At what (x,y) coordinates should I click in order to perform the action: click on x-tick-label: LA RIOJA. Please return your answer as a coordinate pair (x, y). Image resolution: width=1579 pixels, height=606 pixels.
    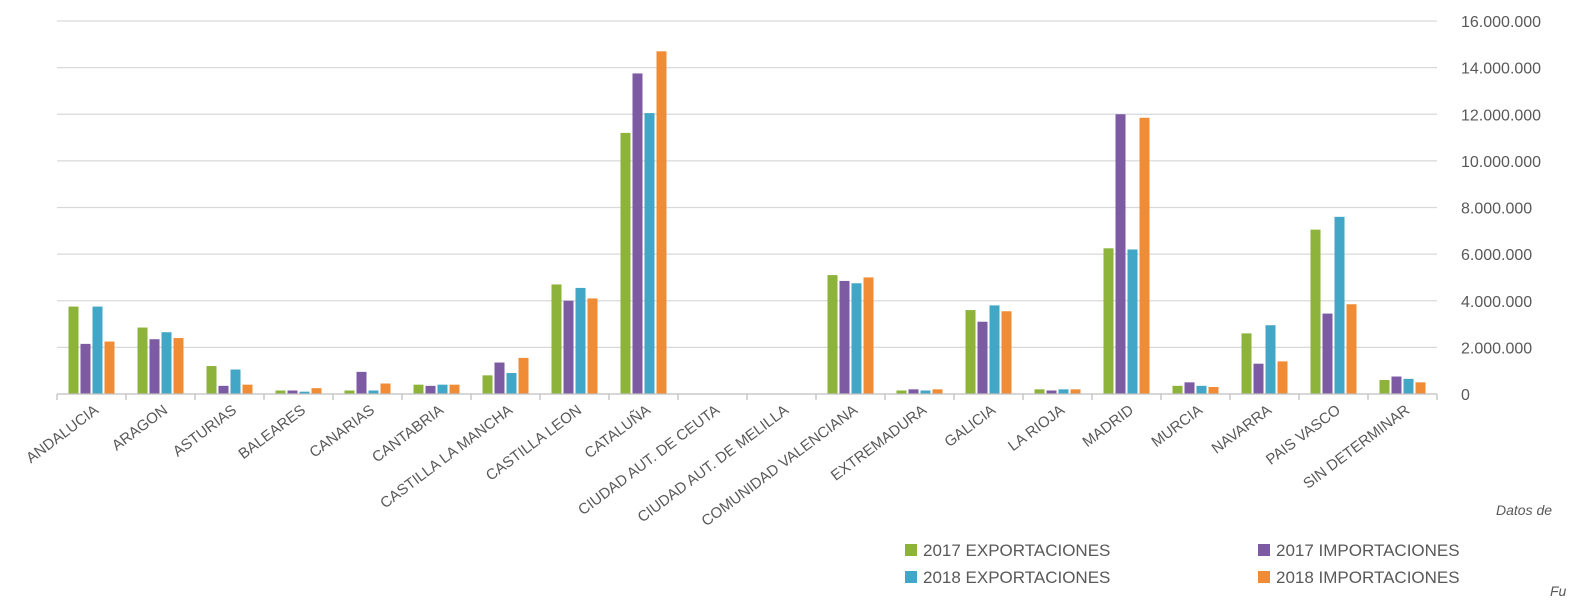
    Looking at the image, I should click on (1036, 428).